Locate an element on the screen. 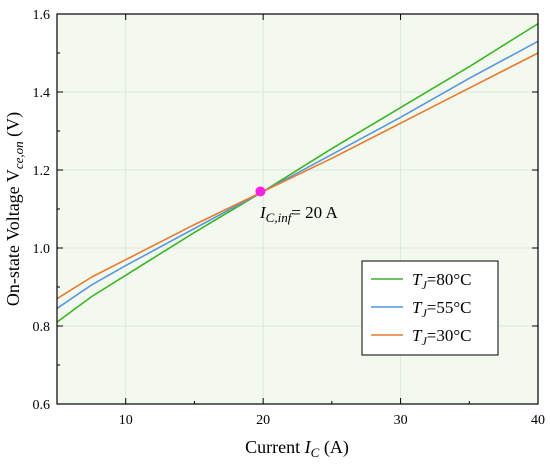 This screenshot has height=466, width=550. y-axis-title-suffix: (V) is located at coordinates (13, 127).